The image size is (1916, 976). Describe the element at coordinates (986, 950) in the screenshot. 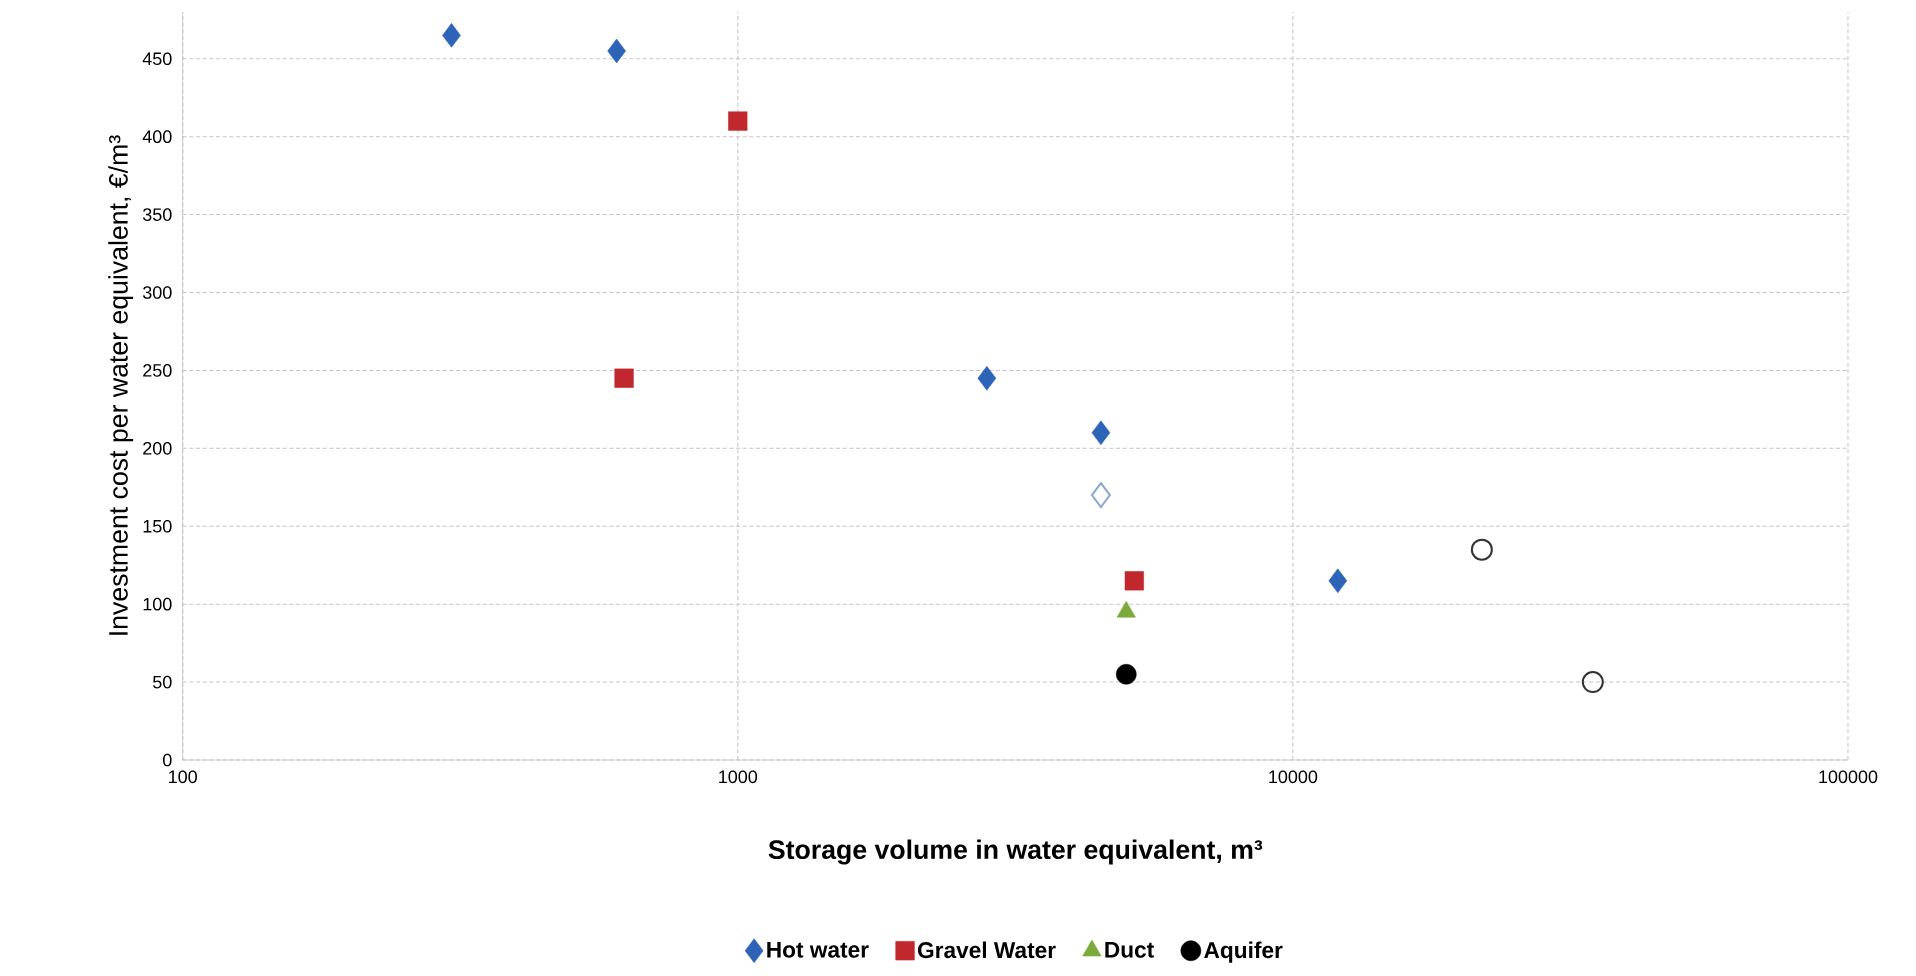

I see `legend-label: Gravel Water` at that location.